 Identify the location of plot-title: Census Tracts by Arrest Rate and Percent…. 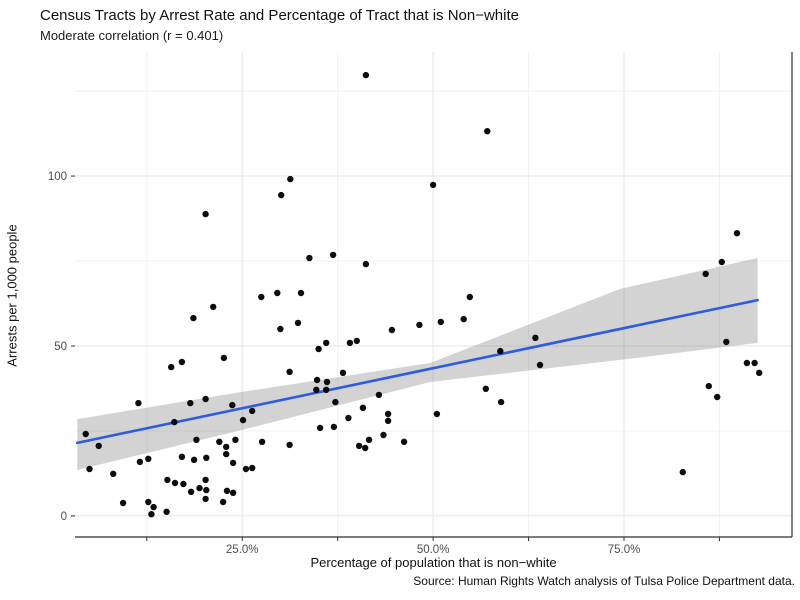
(279, 15).